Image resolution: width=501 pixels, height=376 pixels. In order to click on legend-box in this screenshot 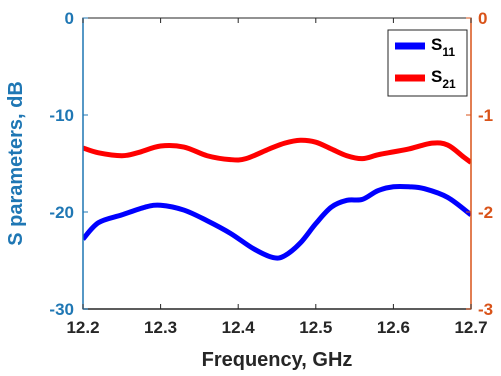, I will do `click(427, 63)`.